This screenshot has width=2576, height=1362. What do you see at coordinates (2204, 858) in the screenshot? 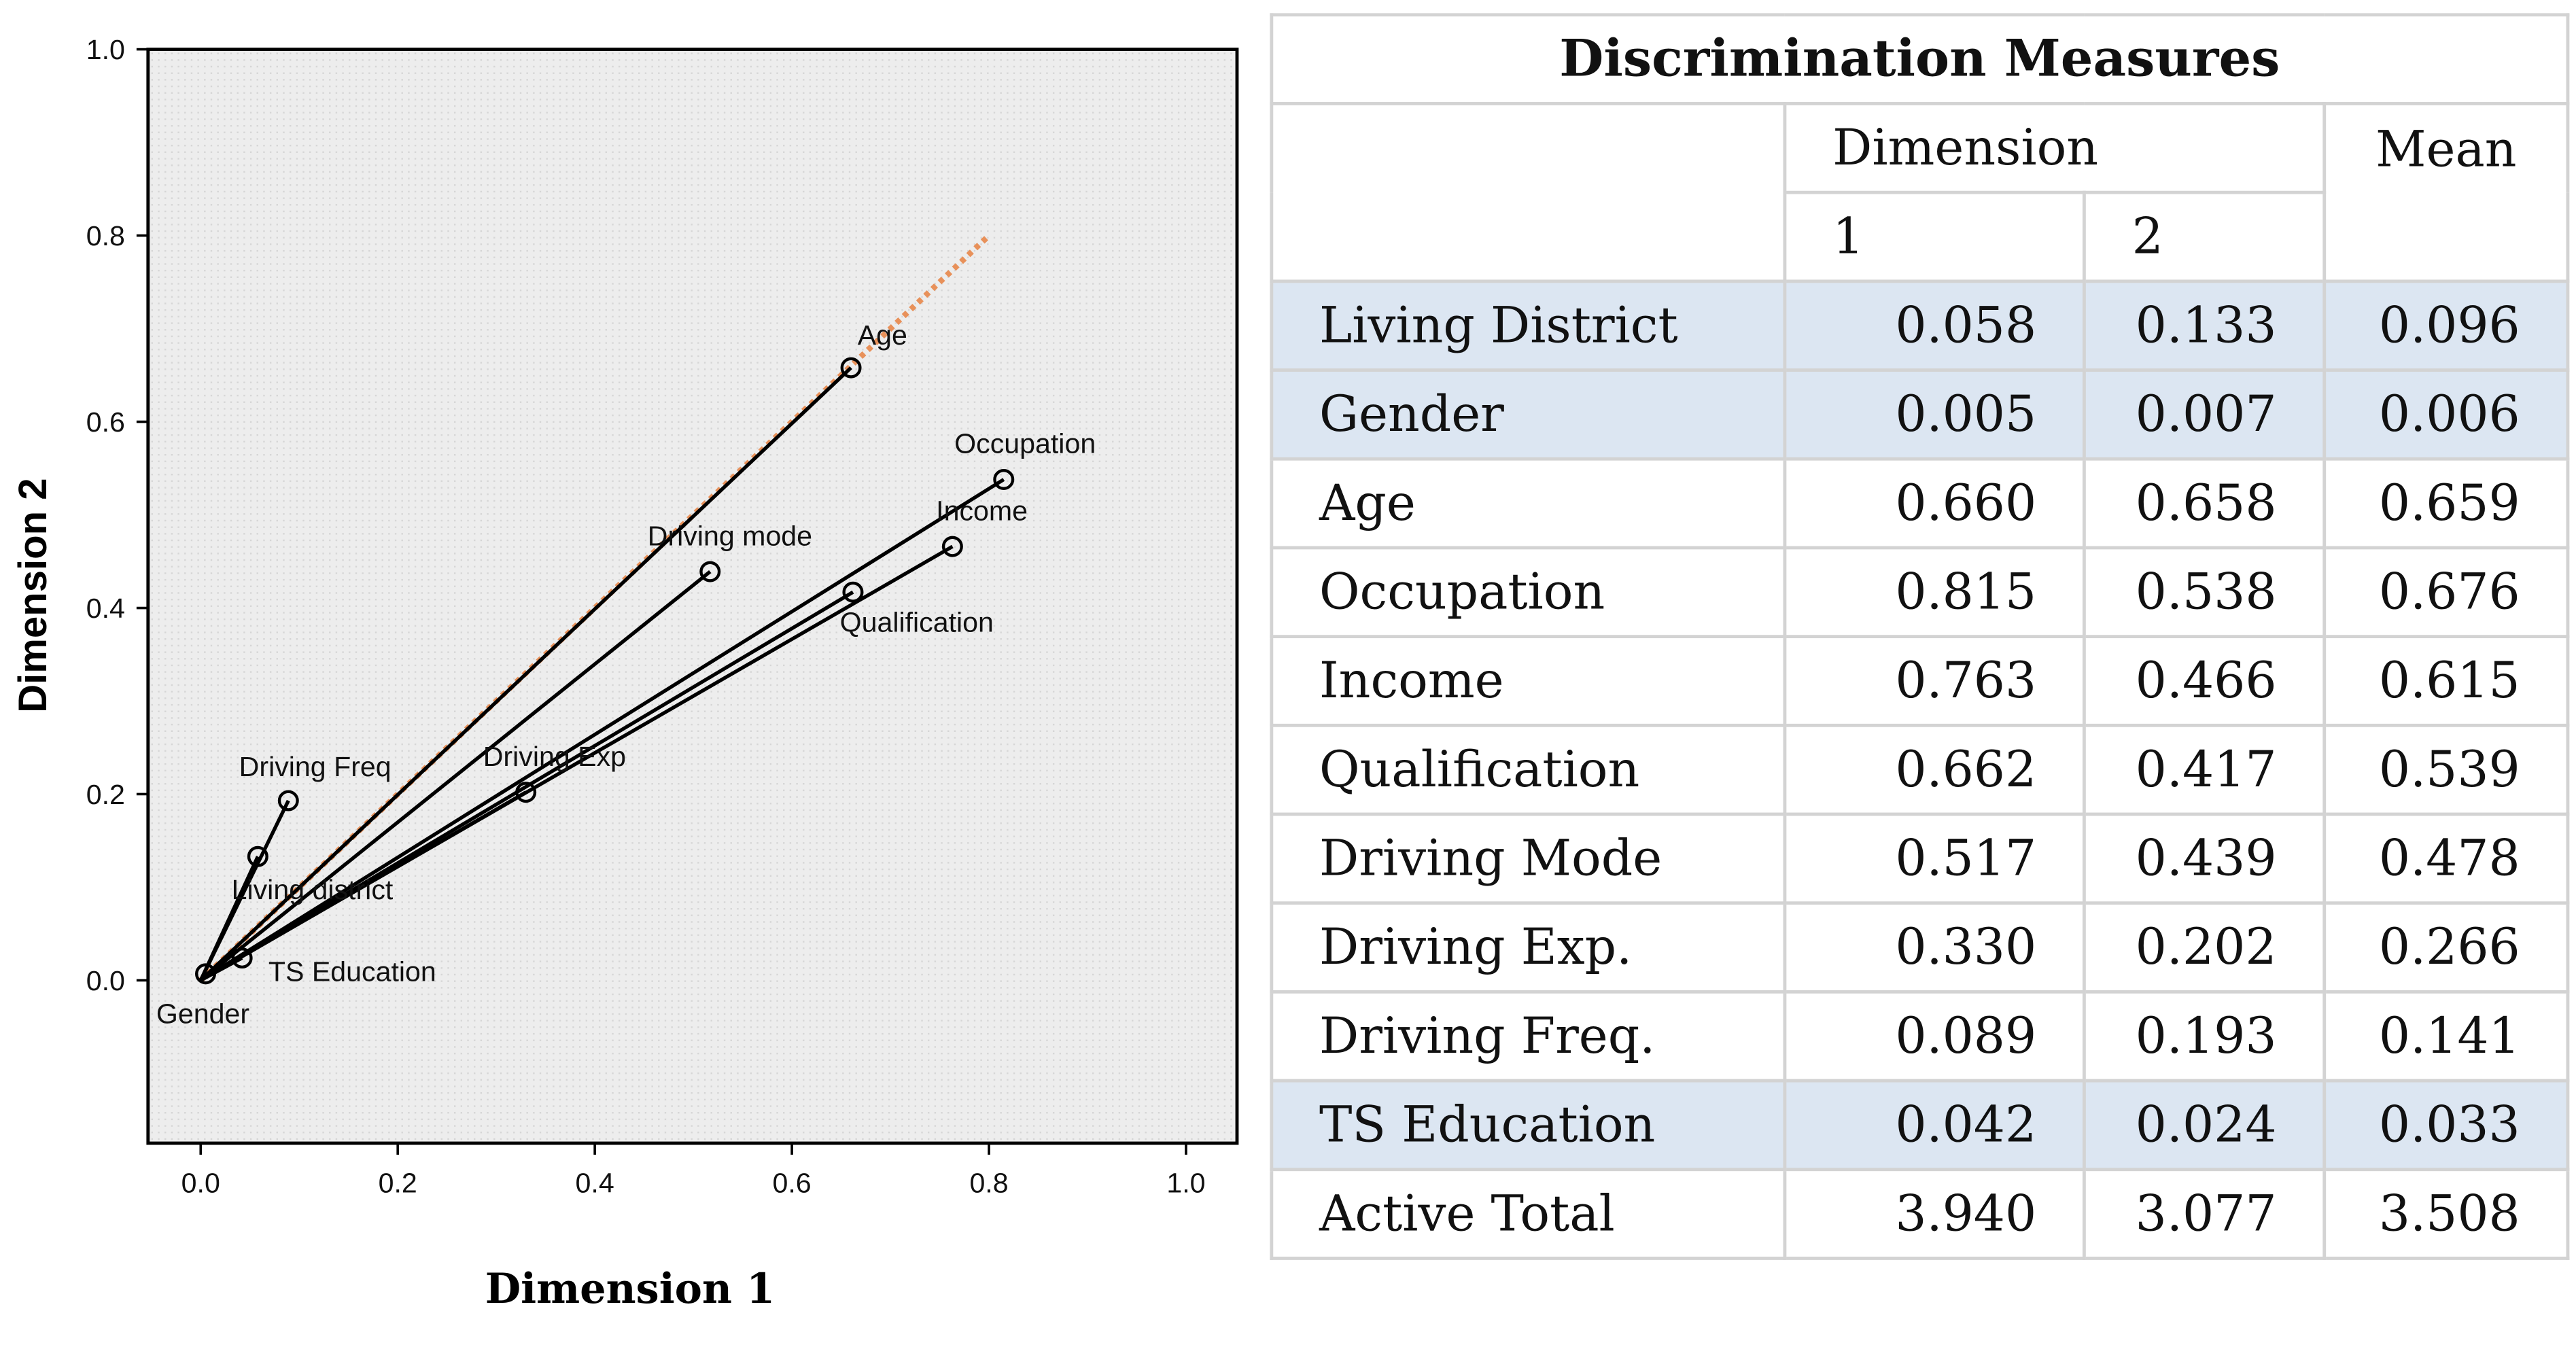
I see `row-dimension-value: 0.439` at bounding box center [2204, 858].